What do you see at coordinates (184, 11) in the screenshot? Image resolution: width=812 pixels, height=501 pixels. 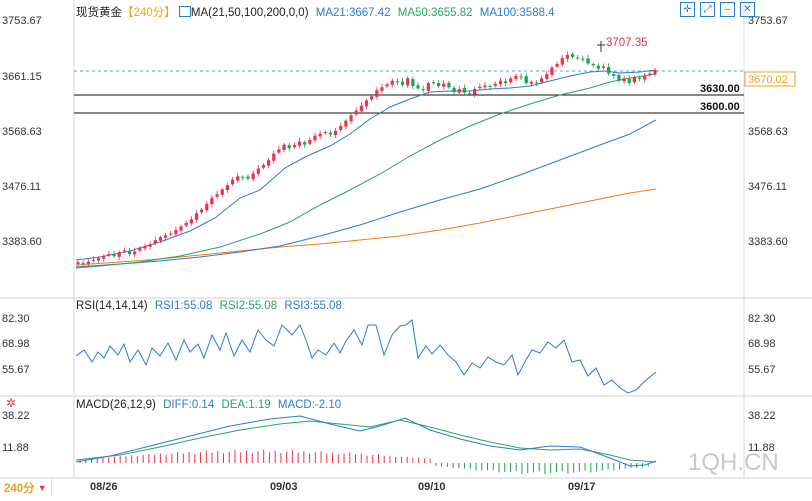 I see `indicator-icon` at bounding box center [184, 11].